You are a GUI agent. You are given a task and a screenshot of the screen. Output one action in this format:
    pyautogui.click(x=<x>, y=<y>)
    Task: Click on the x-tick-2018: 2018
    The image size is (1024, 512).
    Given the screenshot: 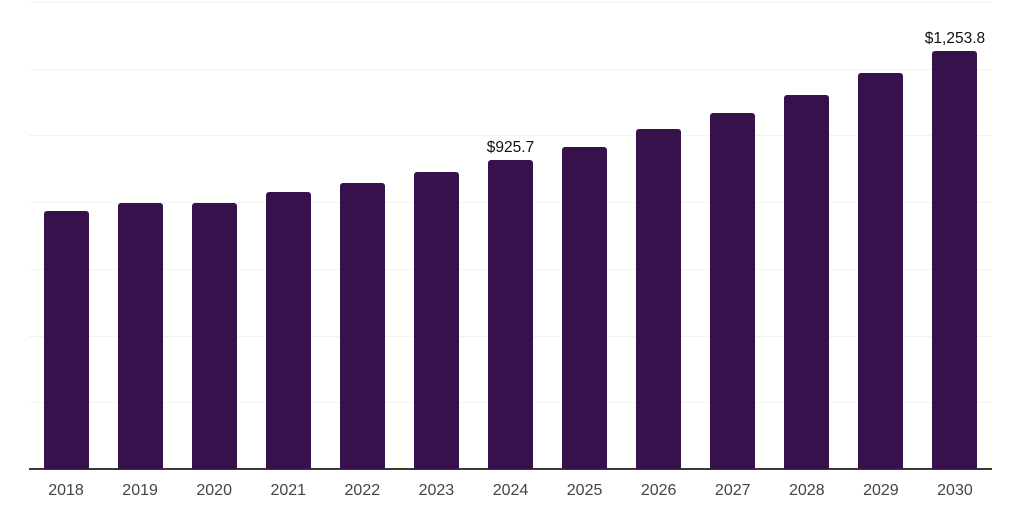 What is the action you would take?
    pyautogui.click(x=66, y=490)
    